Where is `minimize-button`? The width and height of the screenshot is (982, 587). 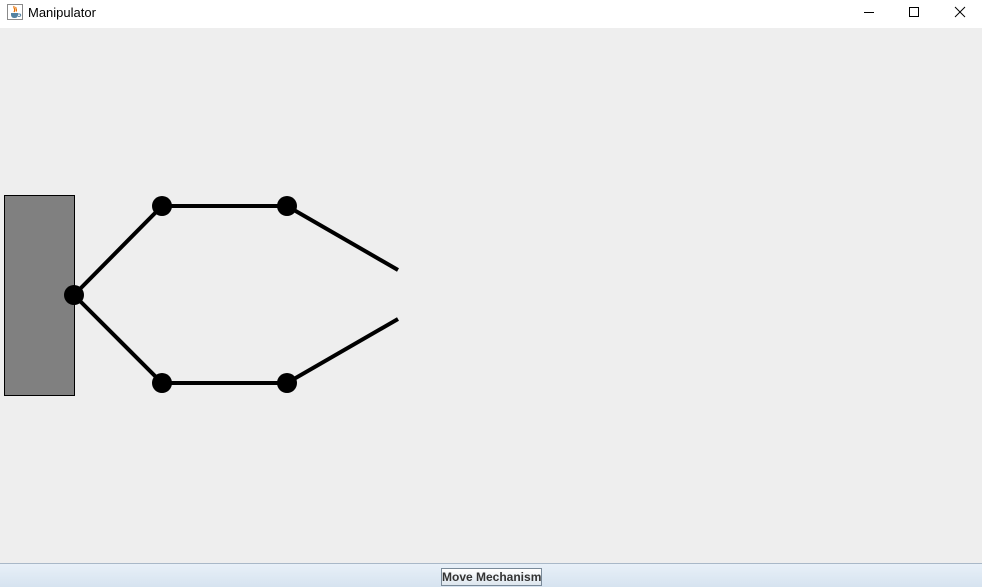
minimize-button is located at coordinates (869, 14).